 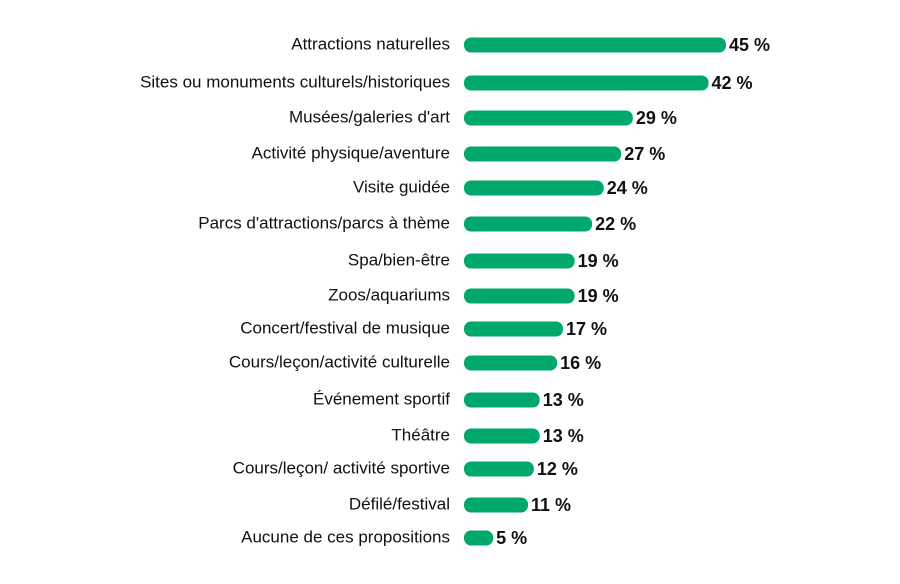 What do you see at coordinates (324, 222) in the screenshot?
I see `category-label: Parcs d'attractions/parcs à thème` at bounding box center [324, 222].